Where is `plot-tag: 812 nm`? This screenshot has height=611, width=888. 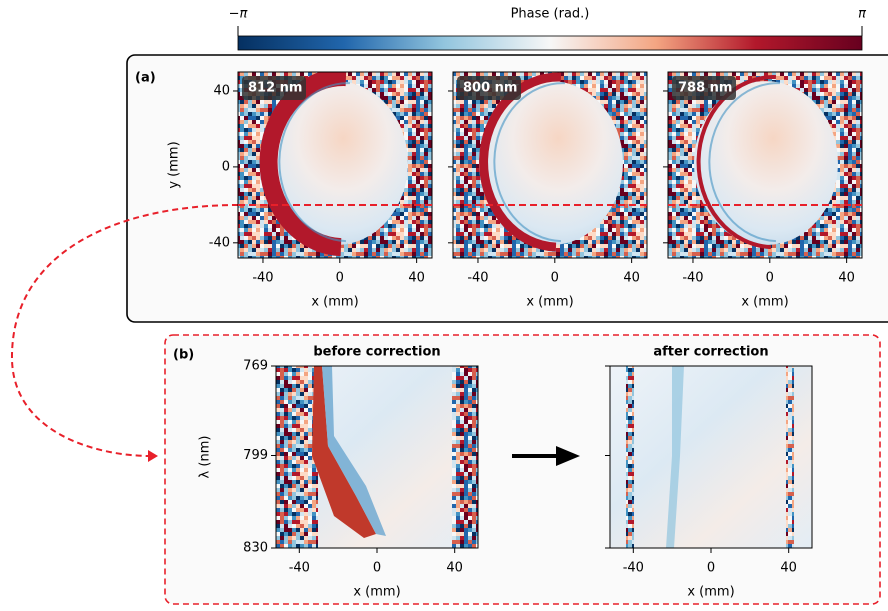
plot-tag: 812 nm is located at coordinates (275, 88).